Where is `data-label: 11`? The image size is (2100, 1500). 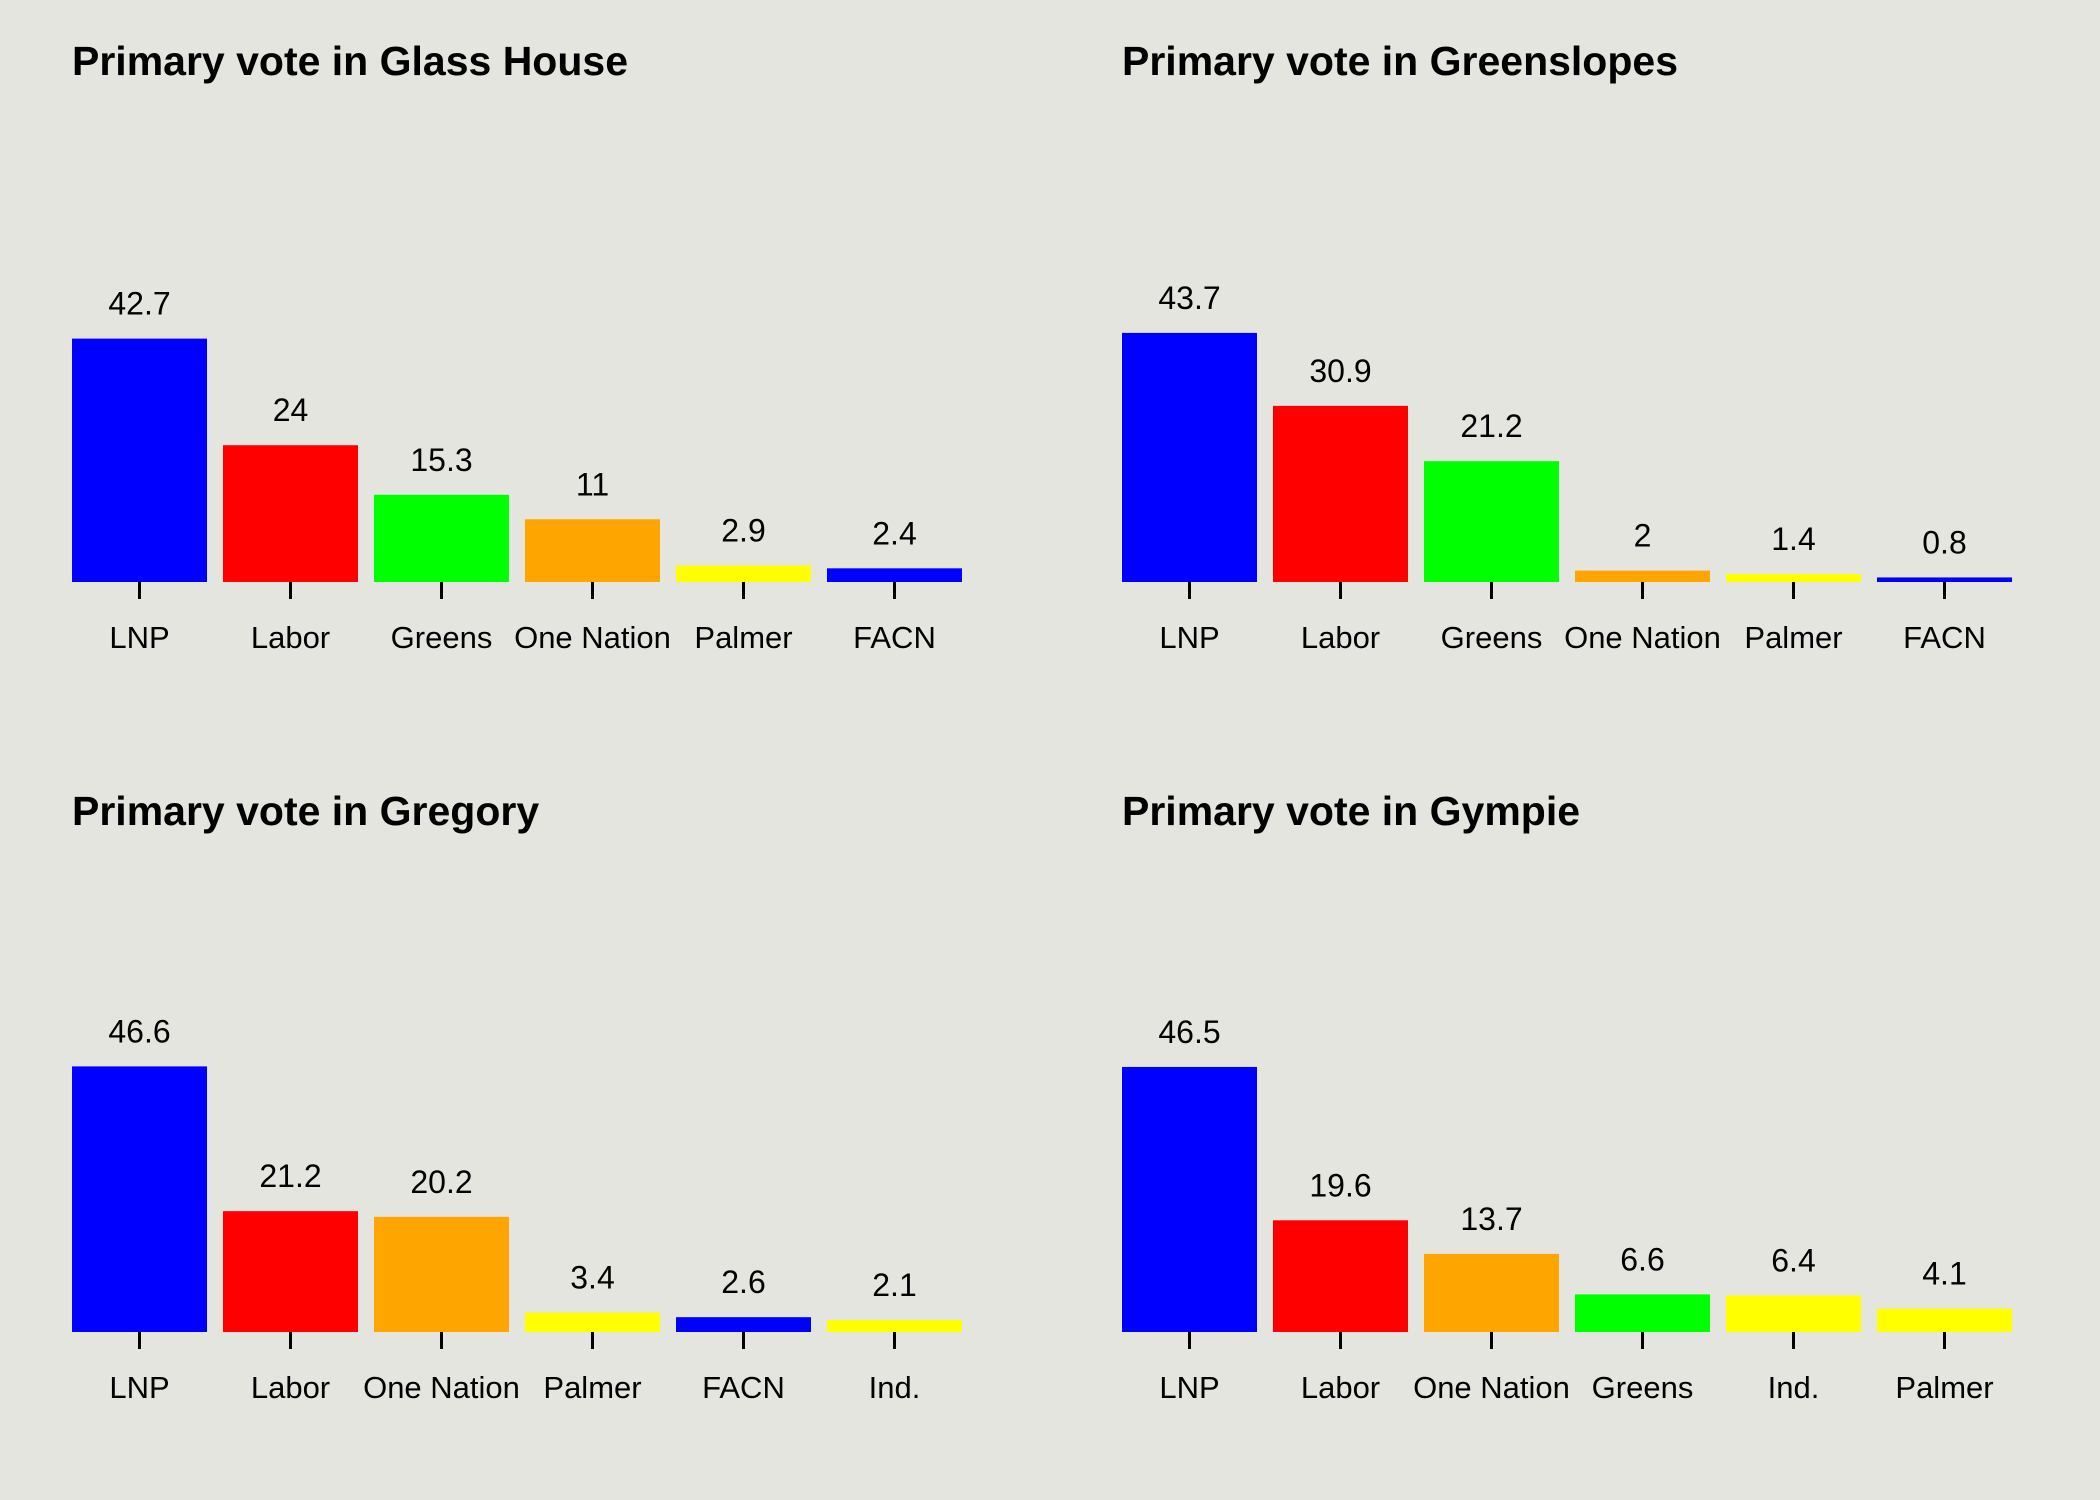 data-label: 11 is located at coordinates (592, 484).